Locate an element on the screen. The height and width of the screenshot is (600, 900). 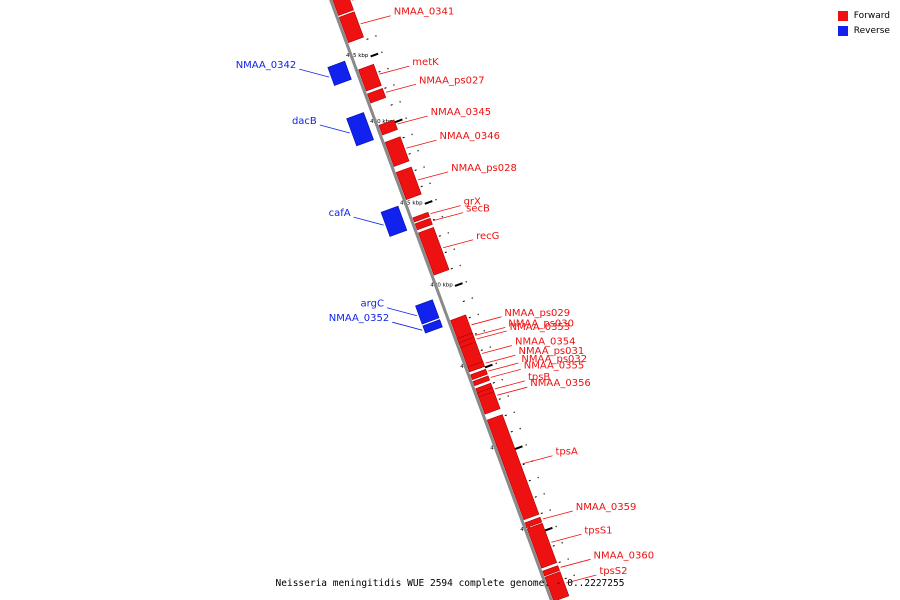
scale-tick-label: 420 kbp is located at coordinates (381, 122).